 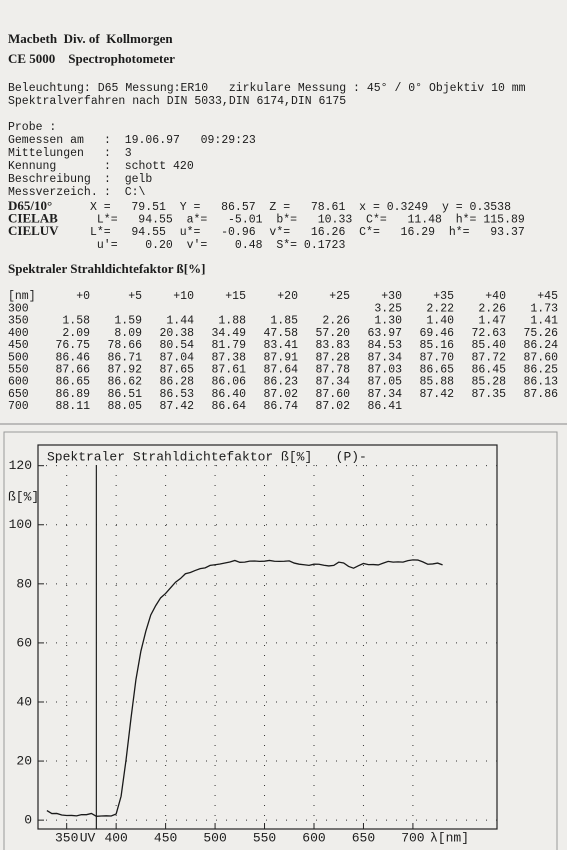 I want to click on table-cell: 83.83, so click(x=332, y=345).